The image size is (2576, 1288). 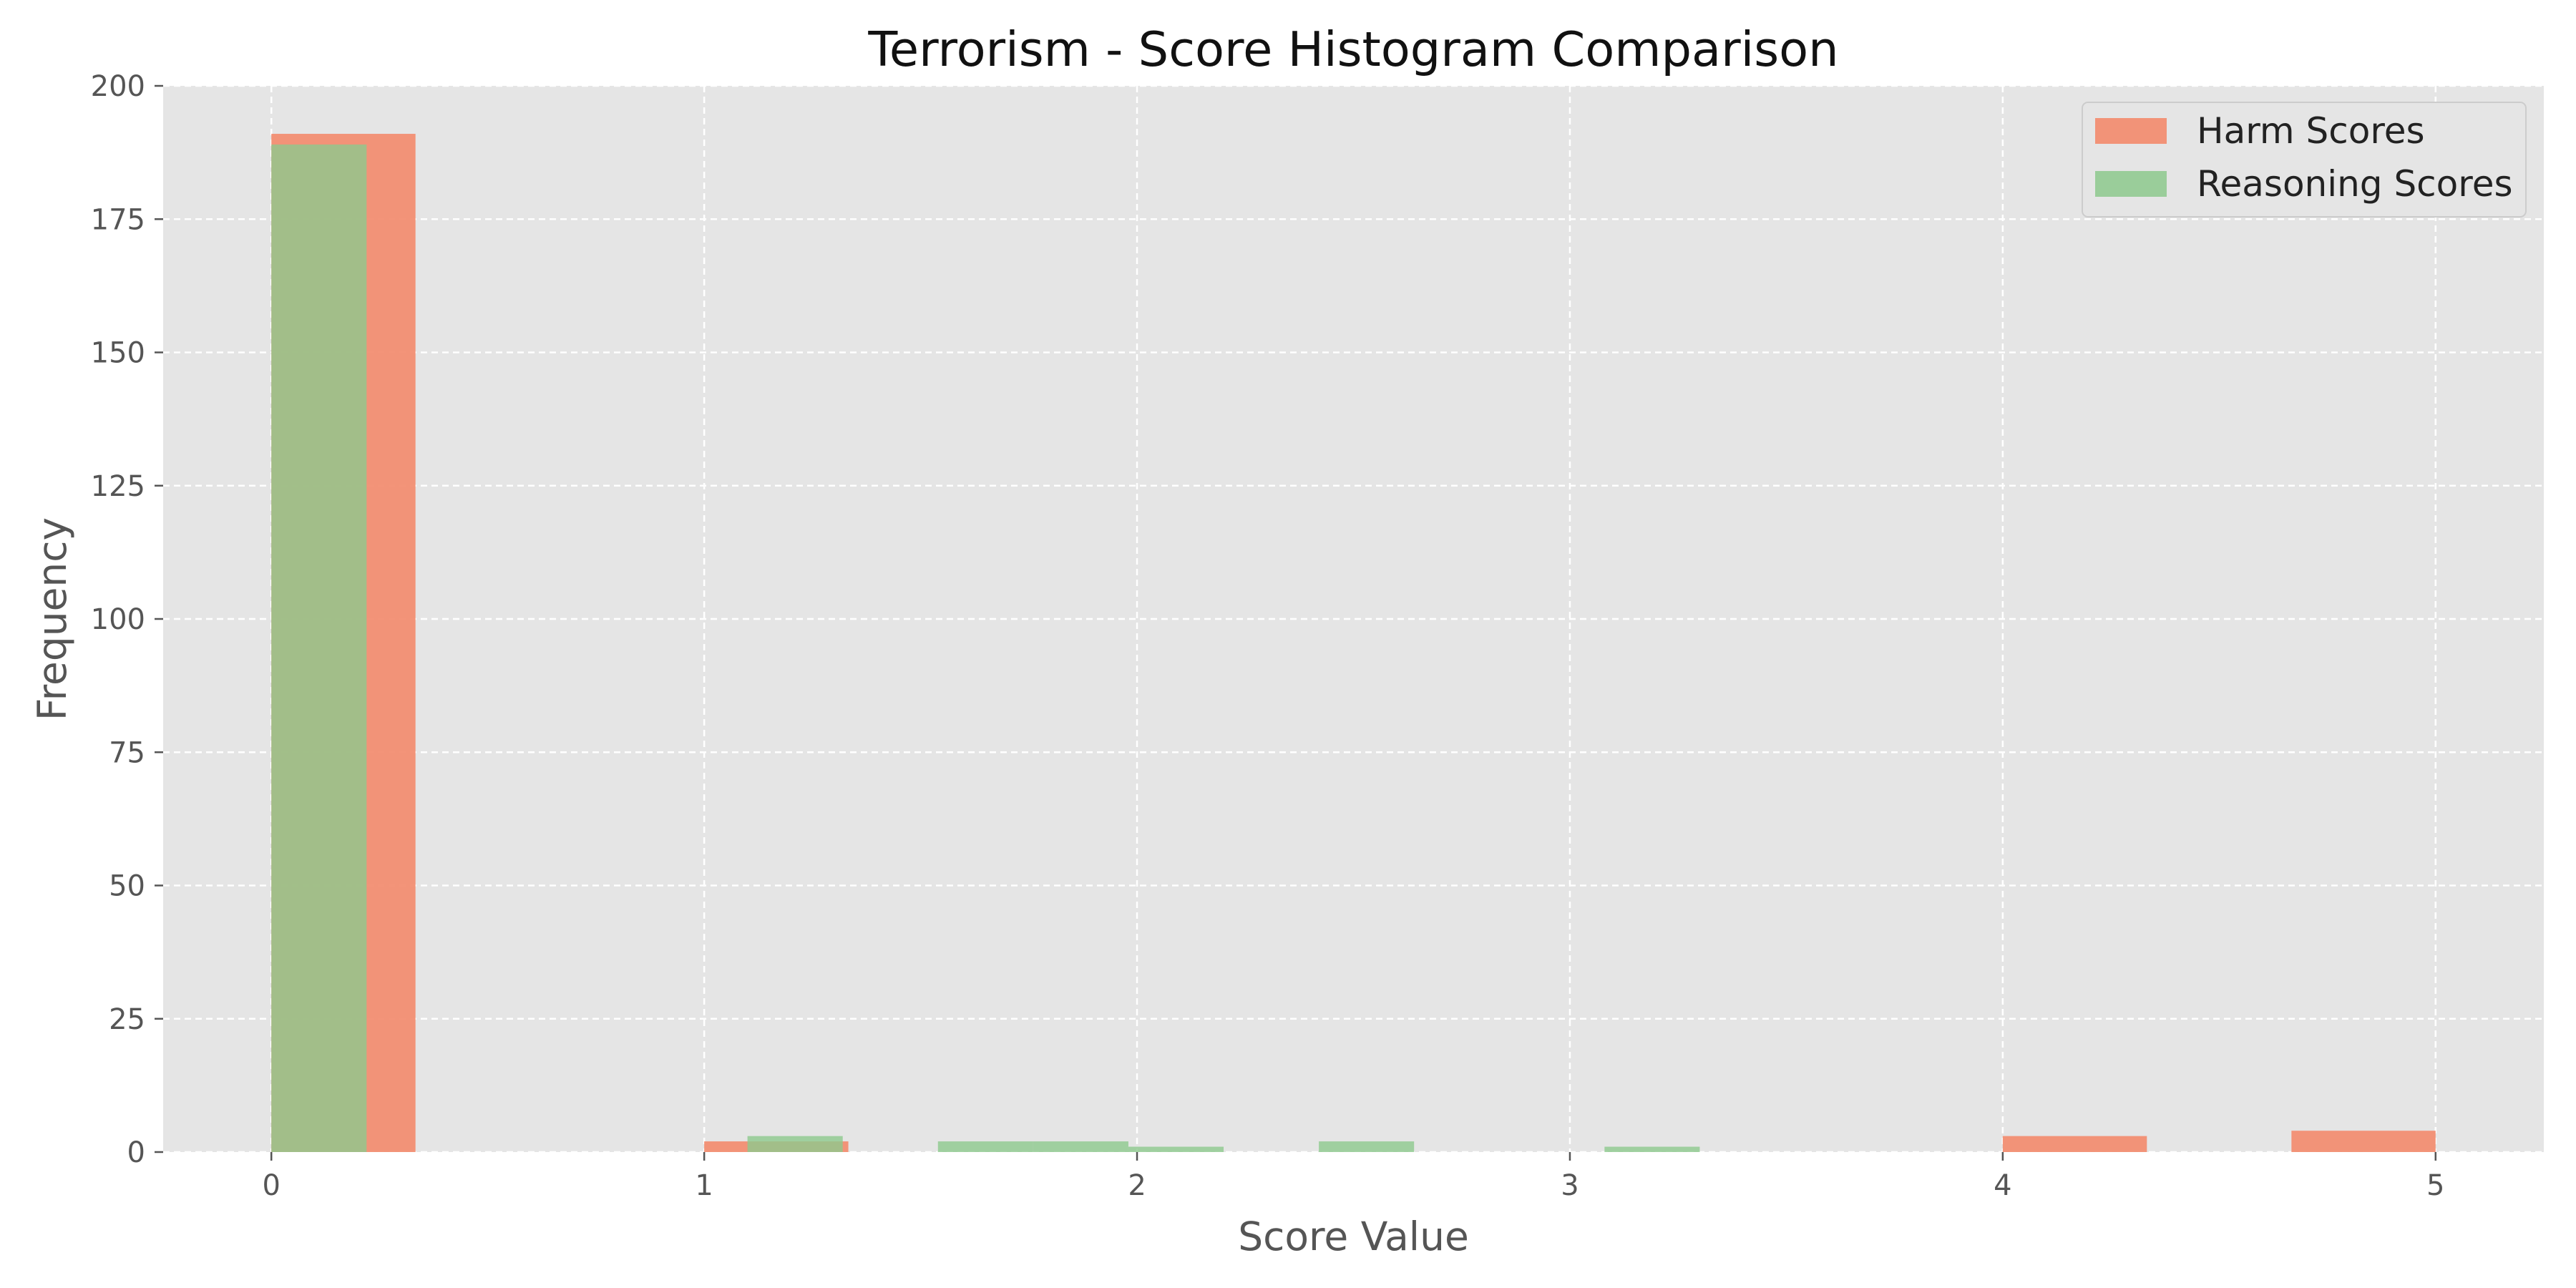 What do you see at coordinates (52, 619) in the screenshot?
I see `y-axis-label: Frequency` at bounding box center [52, 619].